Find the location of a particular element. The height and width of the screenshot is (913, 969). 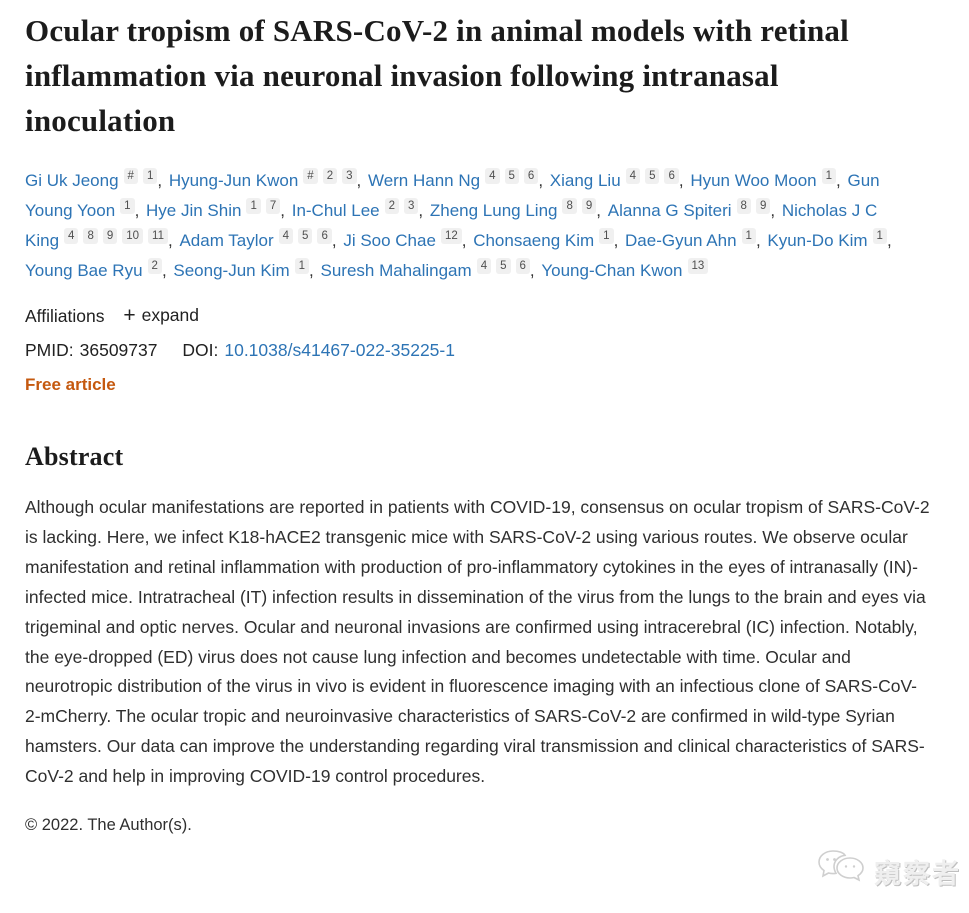

free-article-badge: Free article is located at coordinates (70, 384).